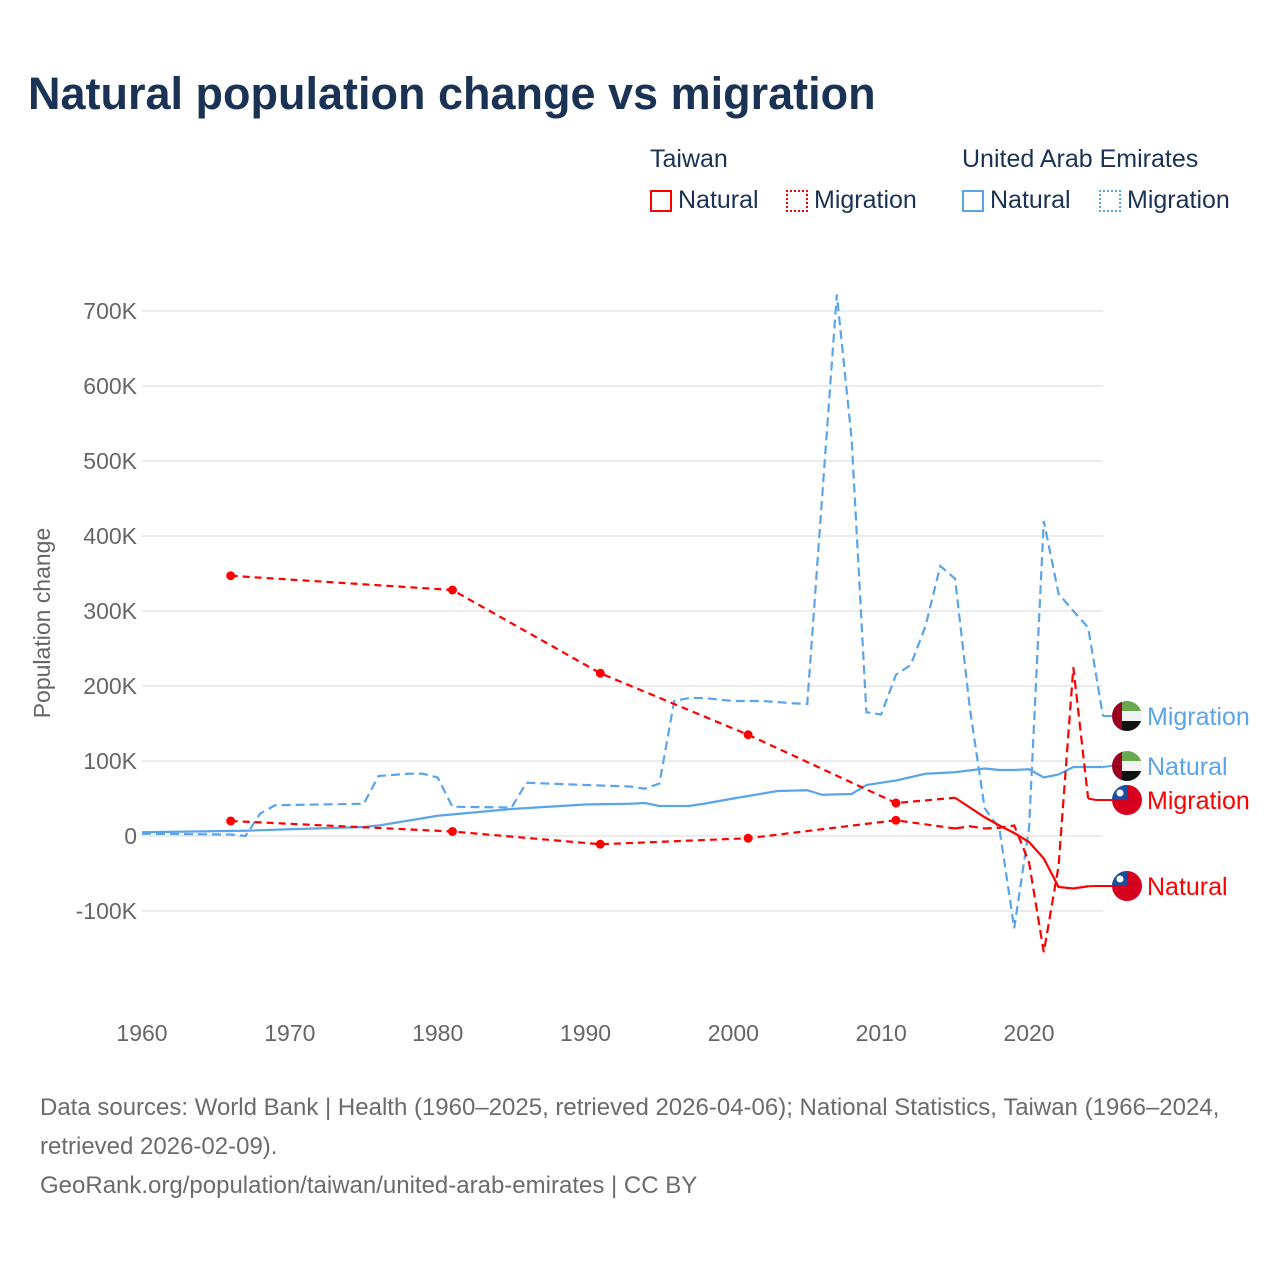 The image size is (1280, 1280). What do you see at coordinates (437, 1033) in the screenshot?
I see `x-tick-label: 1980` at bounding box center [437, 1033].